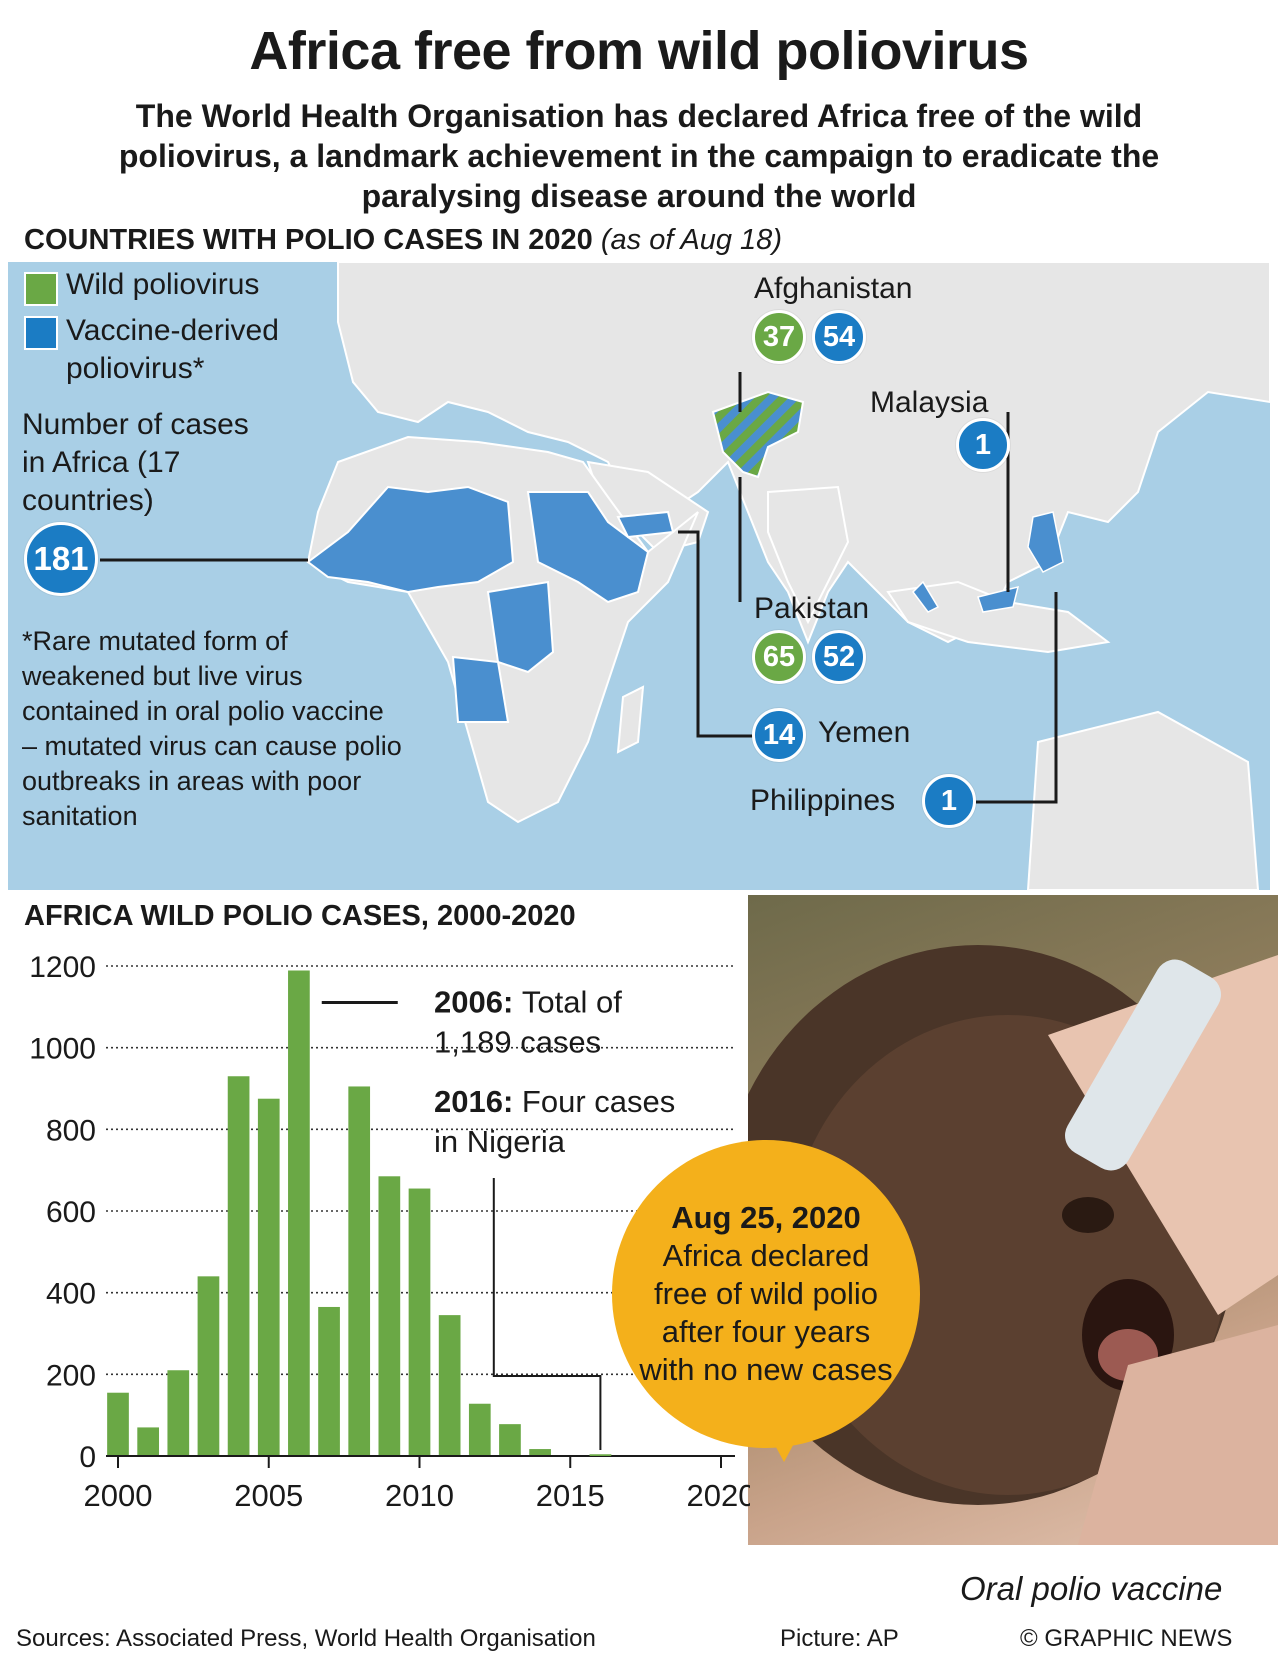 This screenshot has height=1667, width=1278. What do you see at coordinates (639, 51) in the screenshot?
I see `page-title: Africa free from wild poliovirus` at bounding box center [639, 51].